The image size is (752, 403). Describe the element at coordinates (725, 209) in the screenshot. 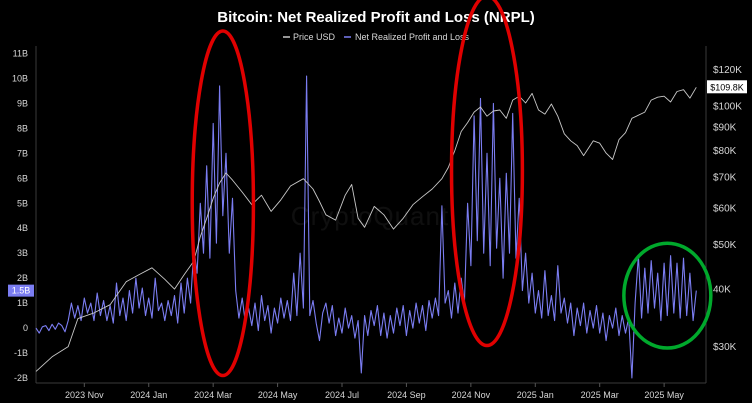

I see `right-tick-label: $60K` at that location.